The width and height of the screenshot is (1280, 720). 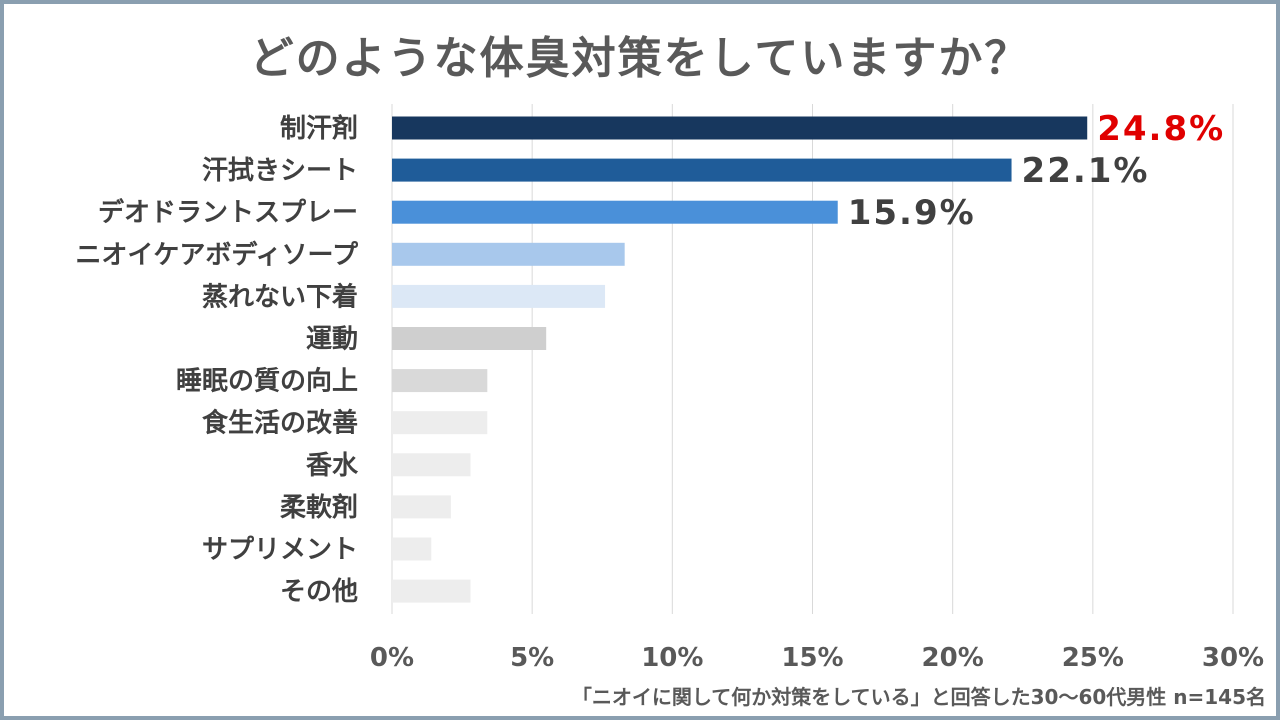 What do you see at coordinates (319, 592) in the screenshot?
I see `category-label: その他` at bounding box center [319, 592].